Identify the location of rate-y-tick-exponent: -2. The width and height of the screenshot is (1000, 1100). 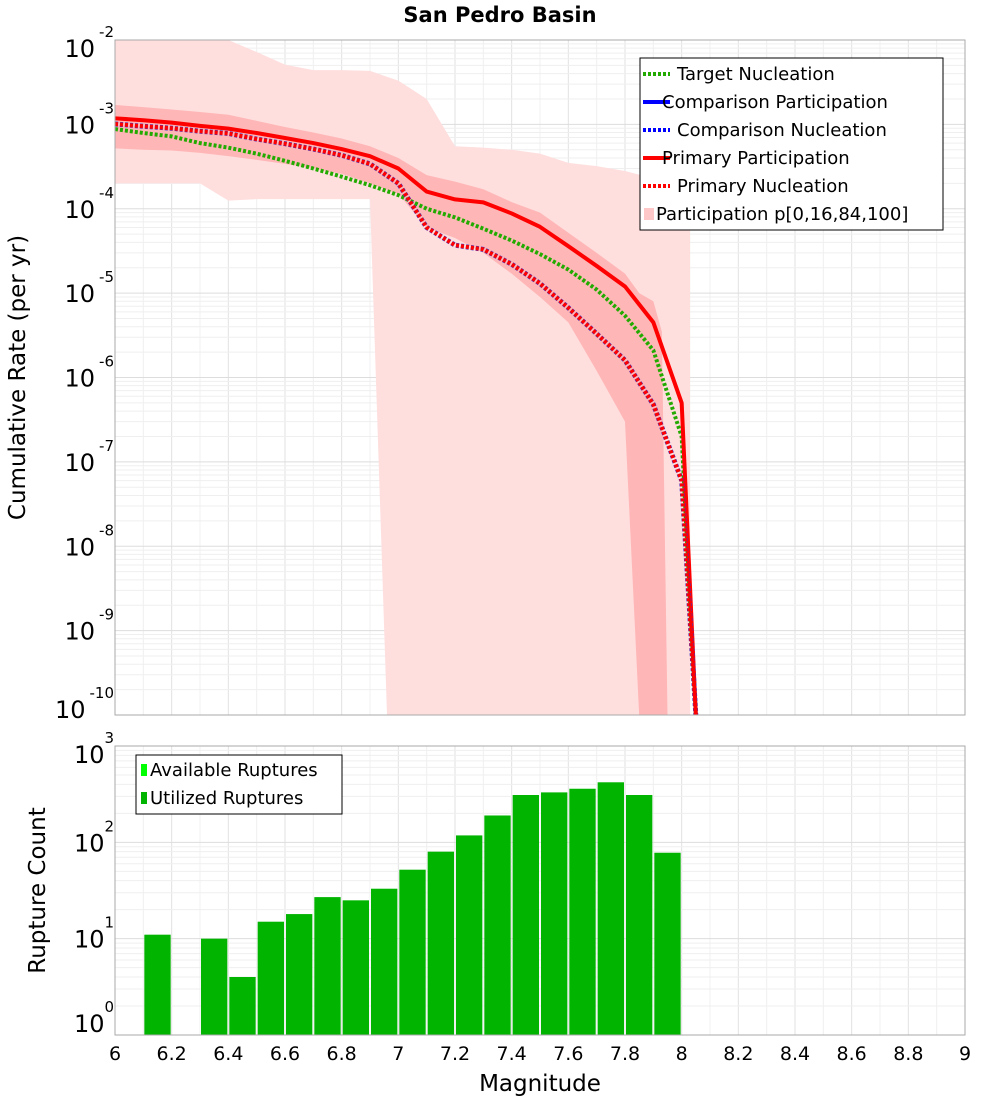
(106, 32).